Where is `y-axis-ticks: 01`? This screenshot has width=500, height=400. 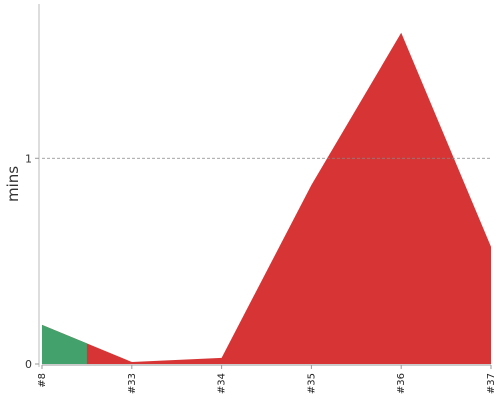 y-axis-ticks: 01 is located at coordinates (32, 261).